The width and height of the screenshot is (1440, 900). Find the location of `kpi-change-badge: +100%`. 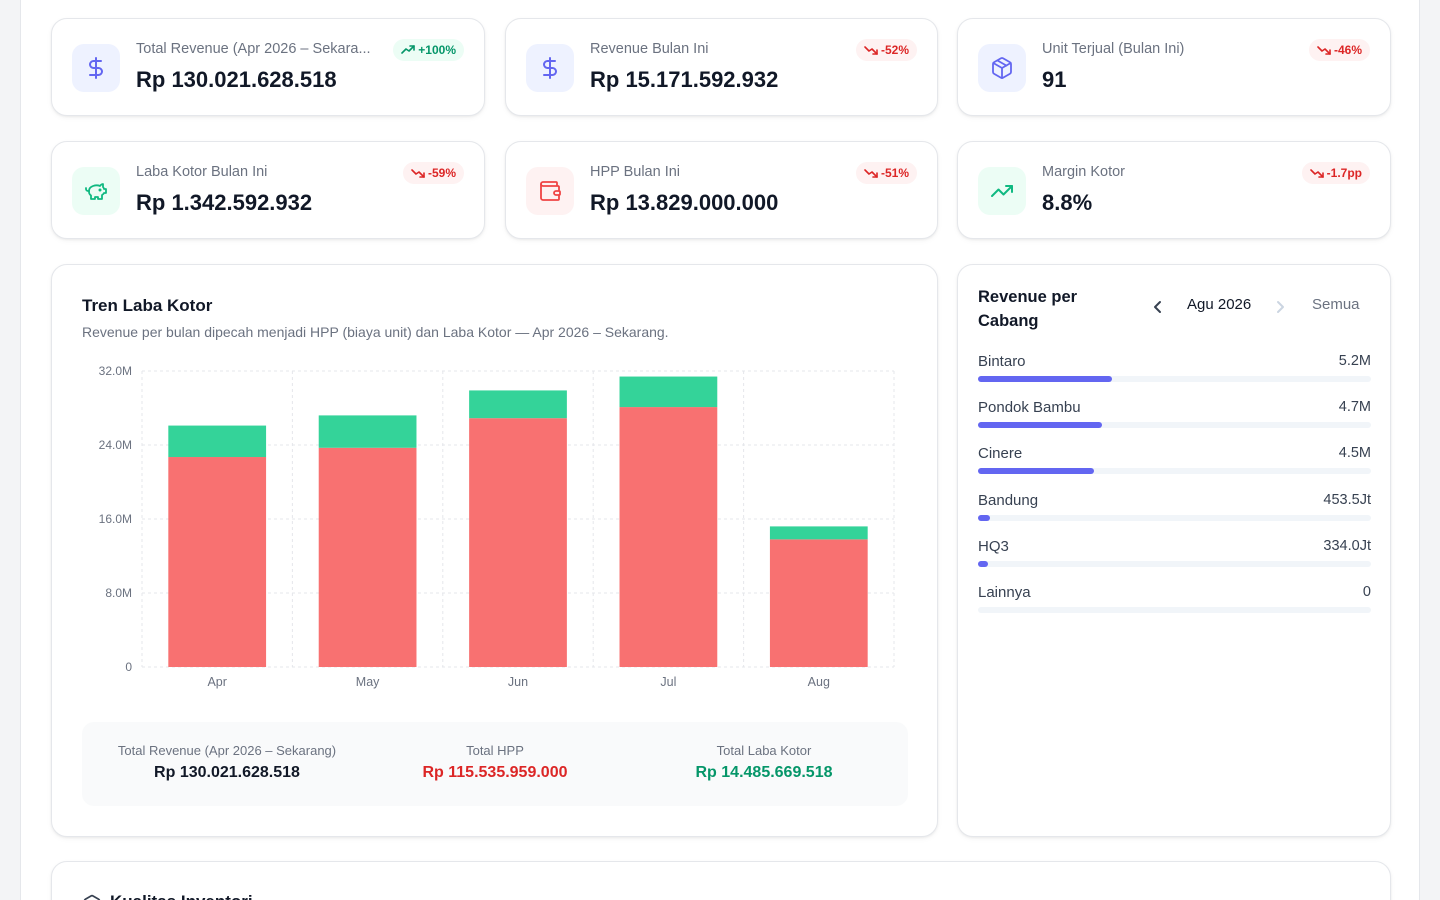

kpi-change-badge: +100% is located at coordinates (428, 50).